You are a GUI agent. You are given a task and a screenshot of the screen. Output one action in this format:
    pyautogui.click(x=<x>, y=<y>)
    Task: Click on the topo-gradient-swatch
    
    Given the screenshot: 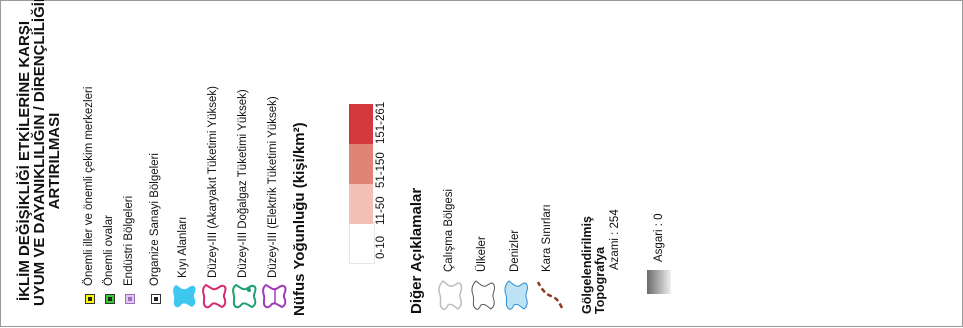 What is the action you would take?
    pyautogui.click(x=659, y=282)
    